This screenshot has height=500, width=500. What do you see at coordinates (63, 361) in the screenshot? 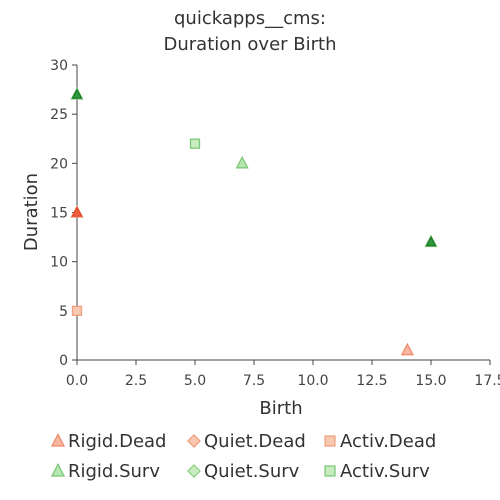
I see `y-tick-label: 0` at bounding box center [63, 361].